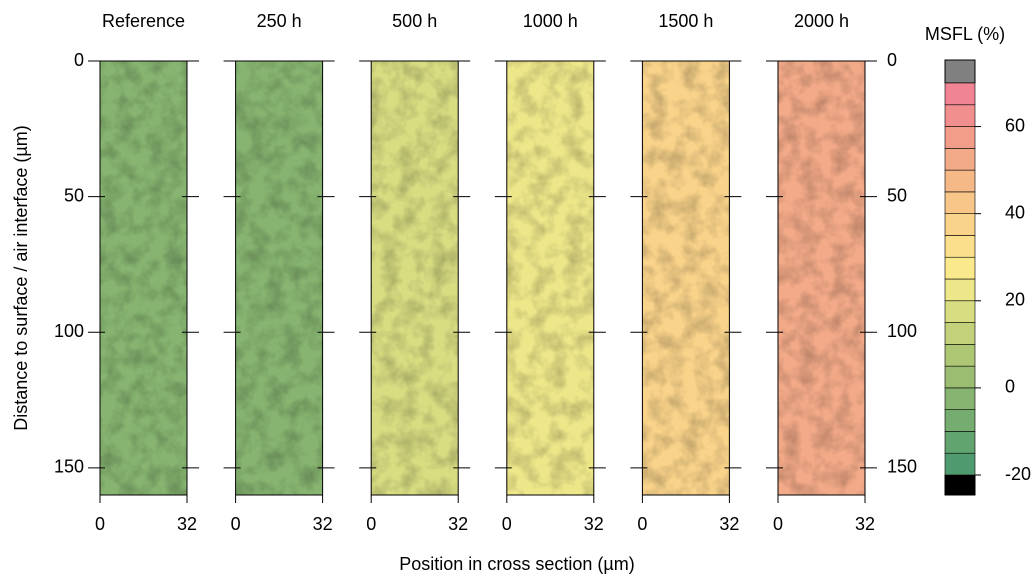  I want to click on colorbar-tick-label: 40, so click(1015, 212).